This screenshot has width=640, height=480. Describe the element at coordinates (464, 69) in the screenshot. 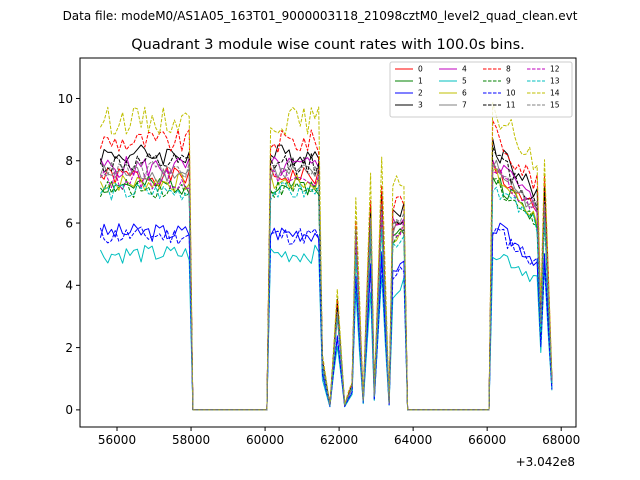

I see `legend-label-4: 4` at that location.